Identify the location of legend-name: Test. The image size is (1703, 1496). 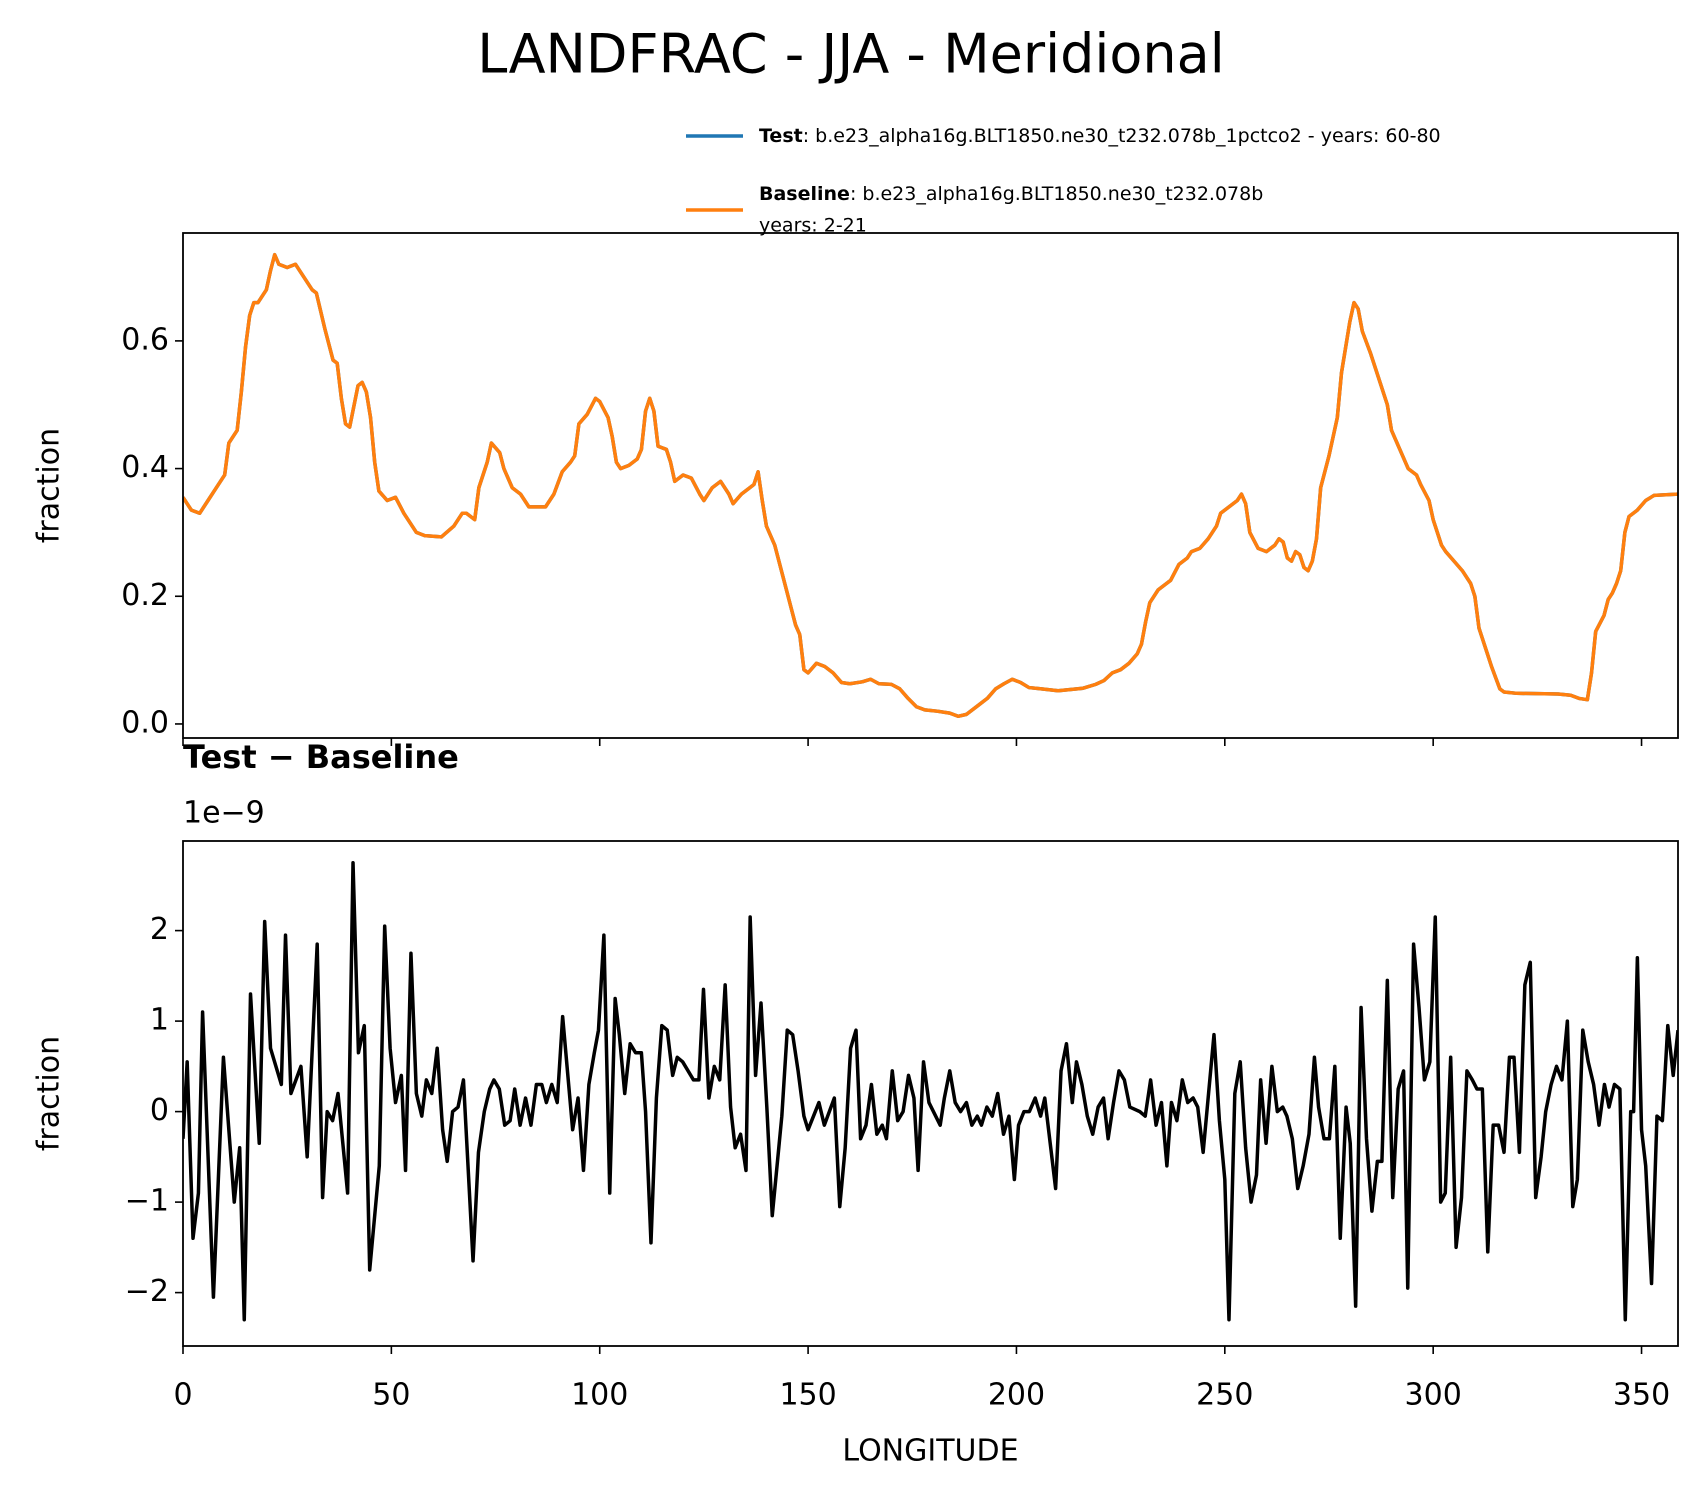
(781, 136).